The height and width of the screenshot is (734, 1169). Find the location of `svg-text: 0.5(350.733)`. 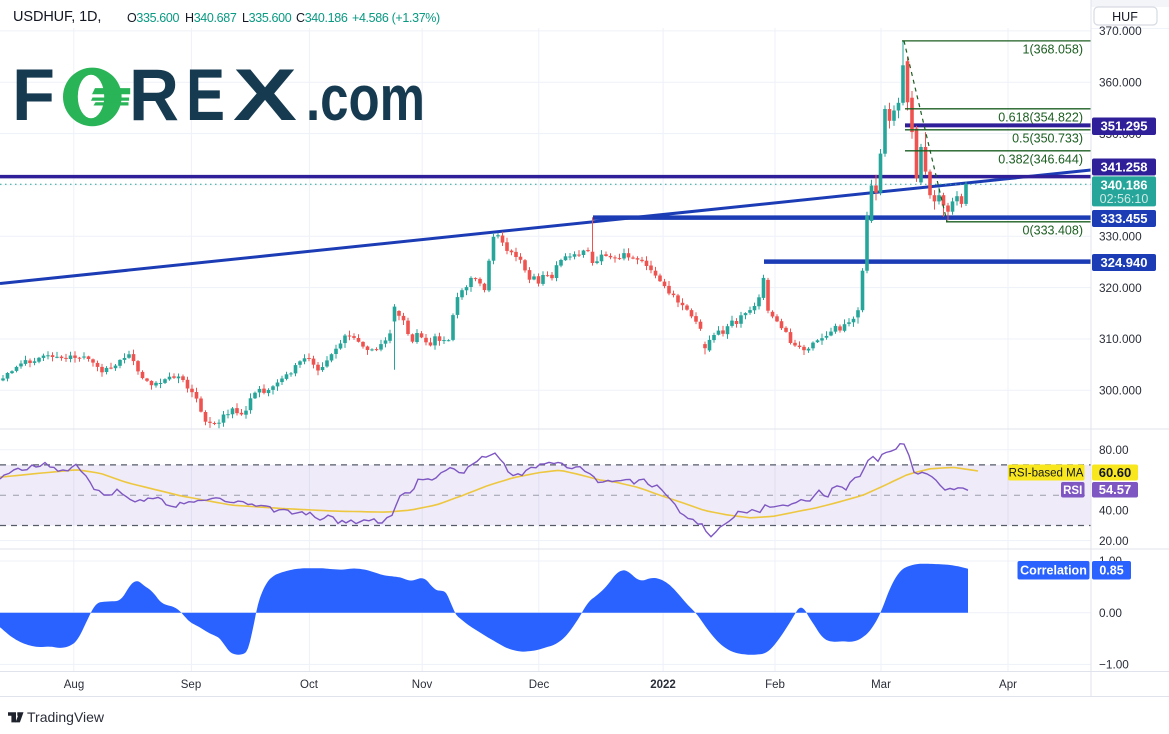

svg-text: 0.5(350.733) is located at coordinates (1047, 138).